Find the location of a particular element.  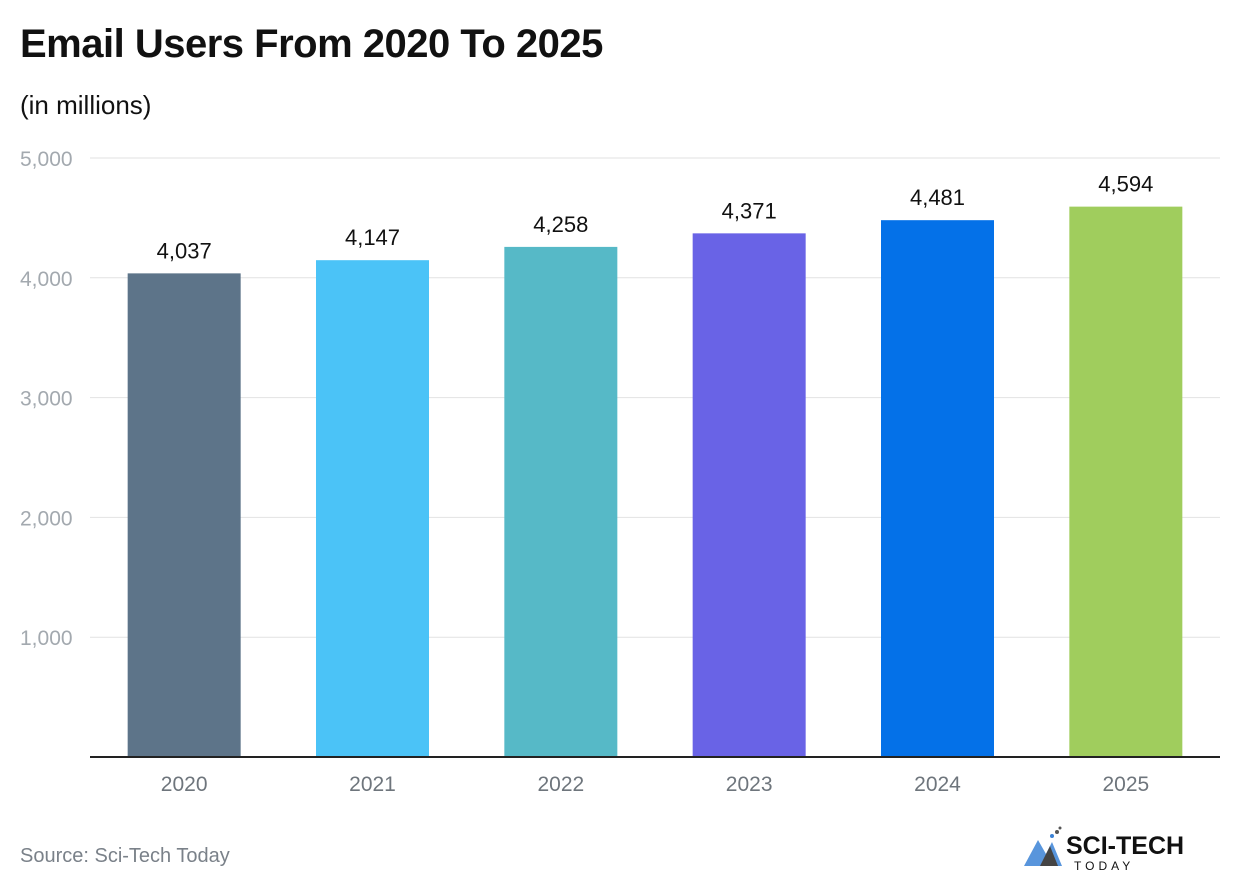

y-tick-label: 4,000 is located at coordinates (46, 279).